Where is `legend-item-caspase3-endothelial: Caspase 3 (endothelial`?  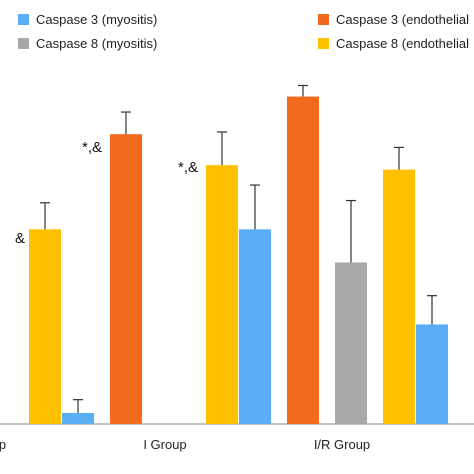
legend-item-caspase3-endothelial: Caspase 3 (endothelial is located at coordinates (393, 19).